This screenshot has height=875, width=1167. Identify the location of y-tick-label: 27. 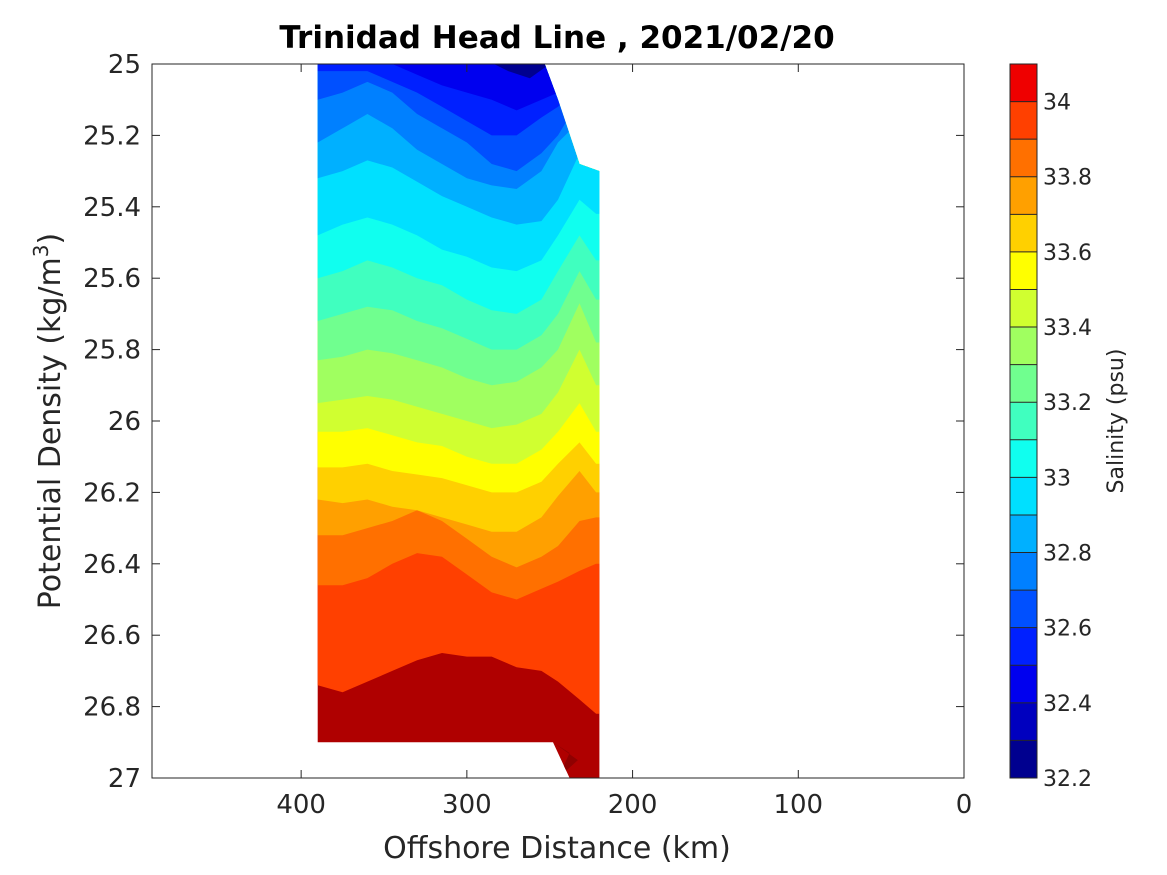
(124, 779).